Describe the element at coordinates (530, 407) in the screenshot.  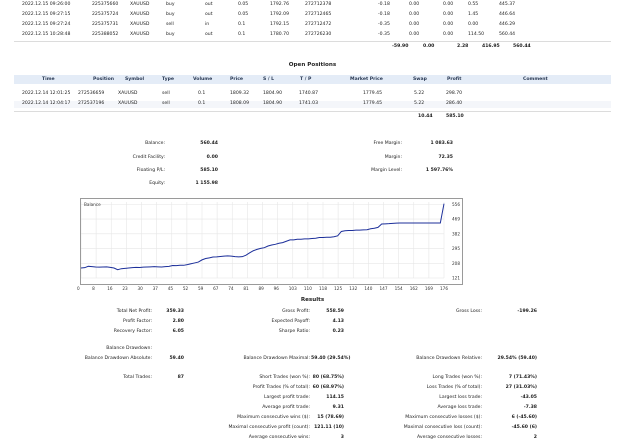
I see `avg-loss-value: -7.38` at that location.